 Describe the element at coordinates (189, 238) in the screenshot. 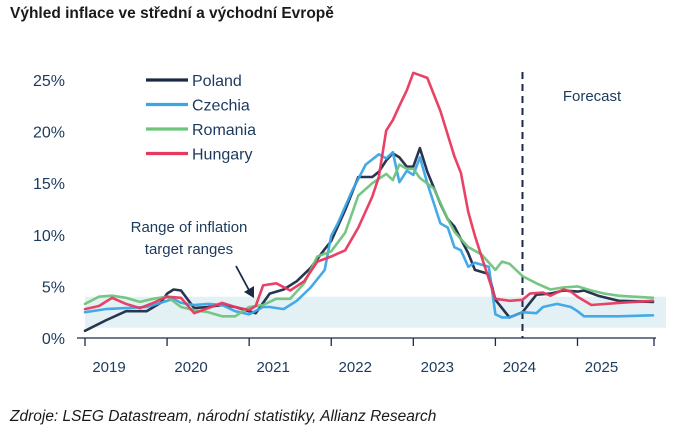

I see `band-annotation: Range of inflation target ranges` at that location.